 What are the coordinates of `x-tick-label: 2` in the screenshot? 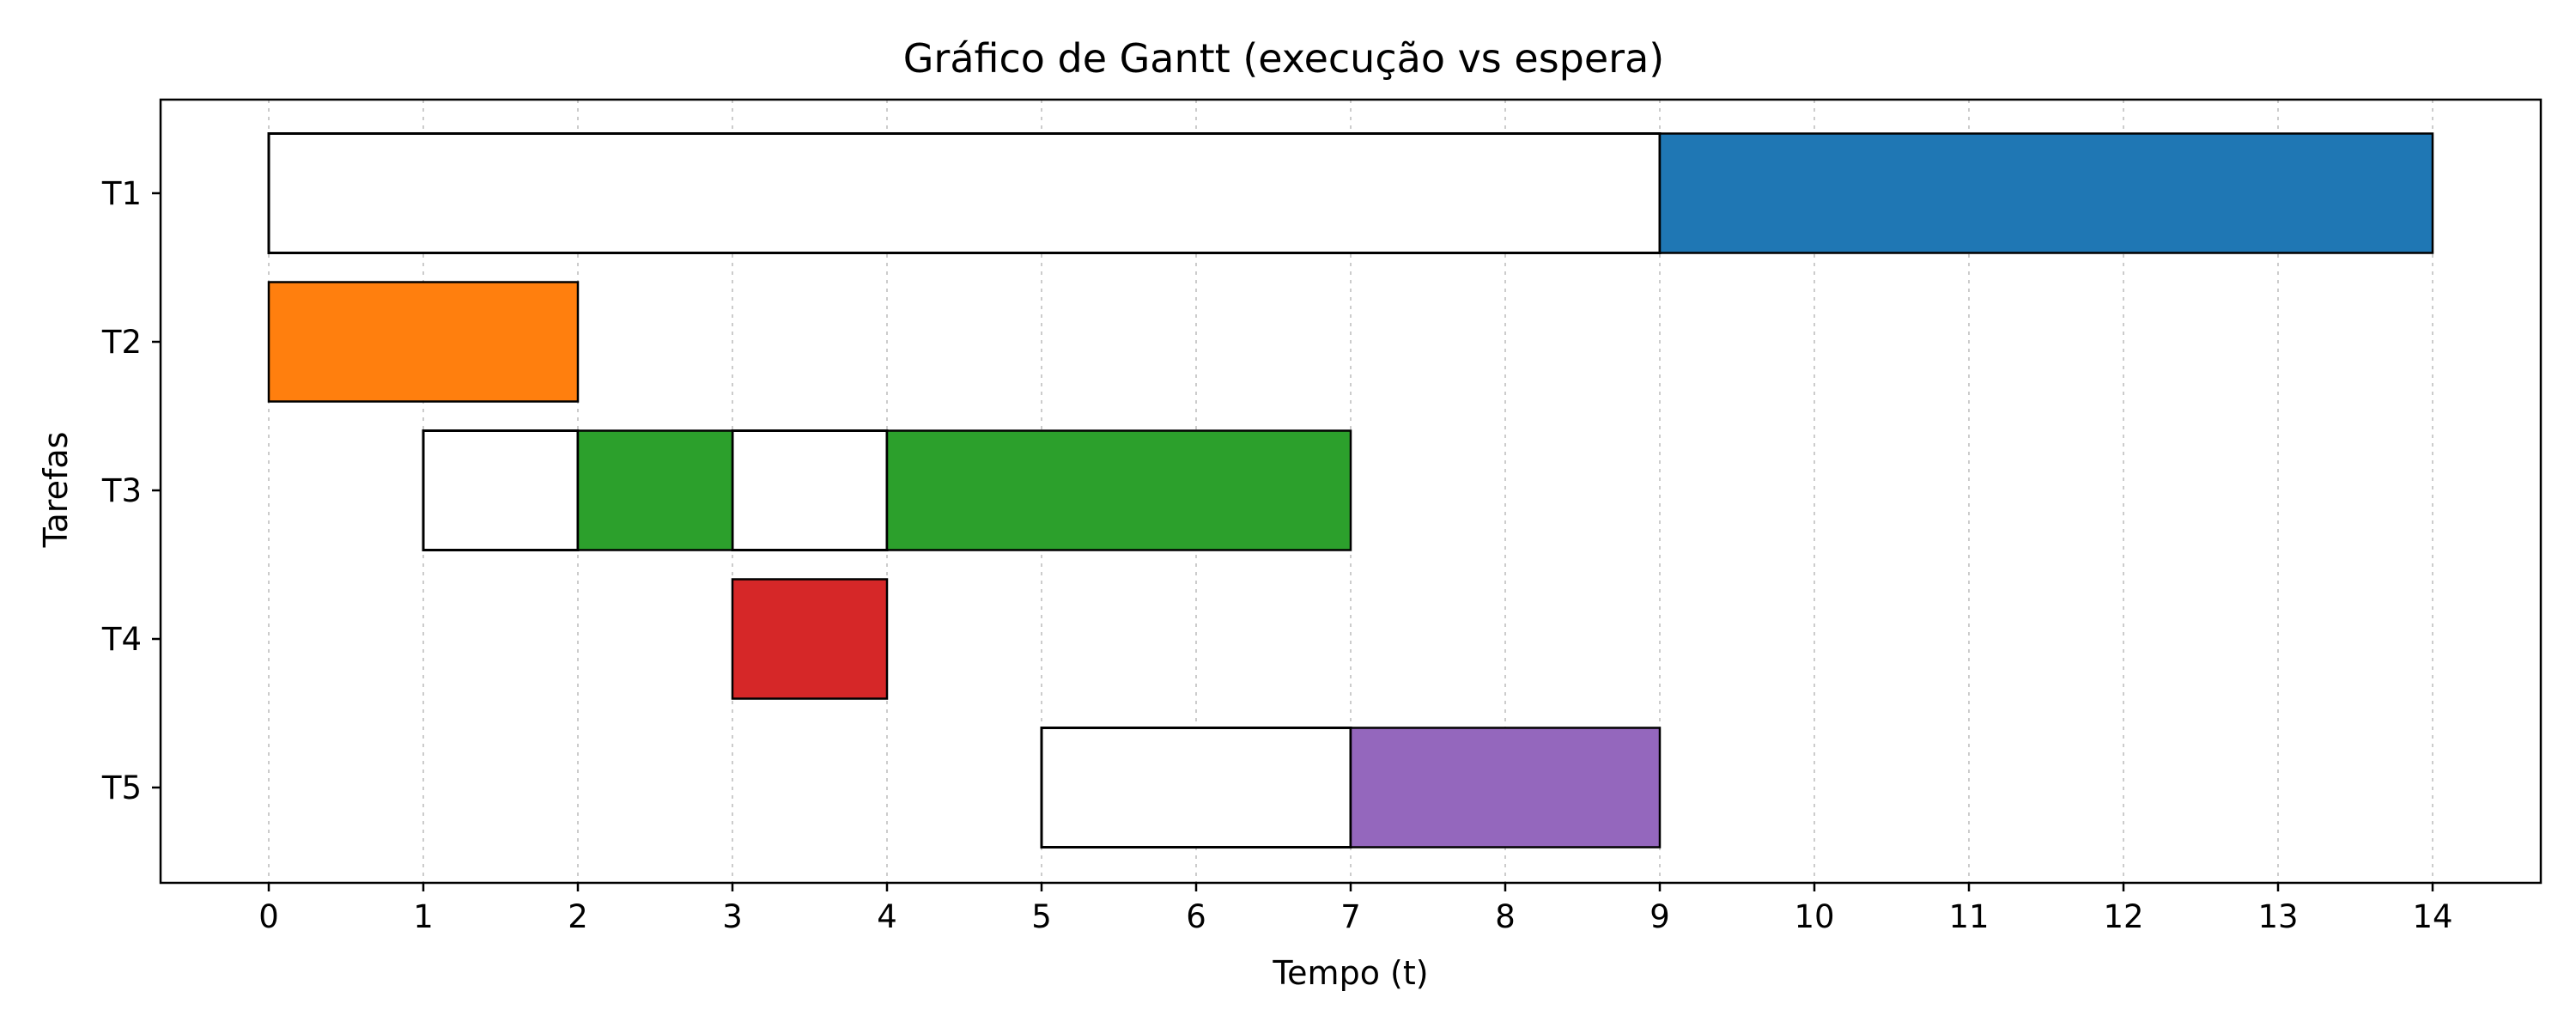 It's located at (578, 917).